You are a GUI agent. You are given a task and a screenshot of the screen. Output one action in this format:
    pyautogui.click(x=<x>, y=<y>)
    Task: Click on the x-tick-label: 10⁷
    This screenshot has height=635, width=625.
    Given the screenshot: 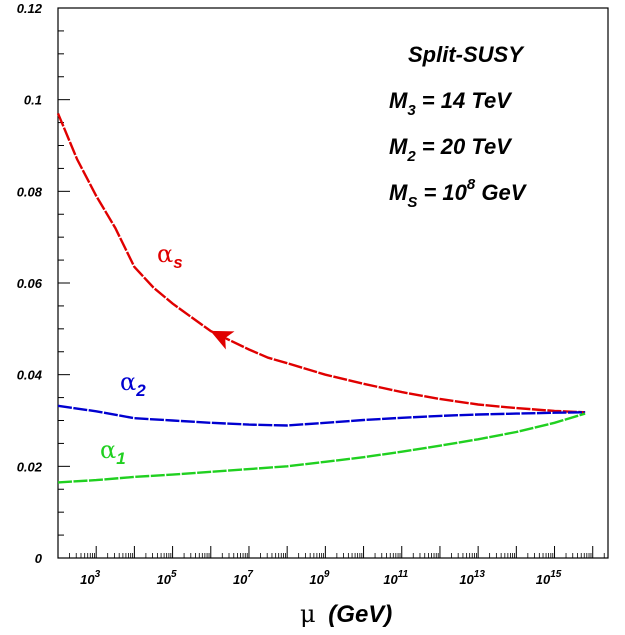 What is the action you would take?
    pyautogui.click(x=243, y=578)
    